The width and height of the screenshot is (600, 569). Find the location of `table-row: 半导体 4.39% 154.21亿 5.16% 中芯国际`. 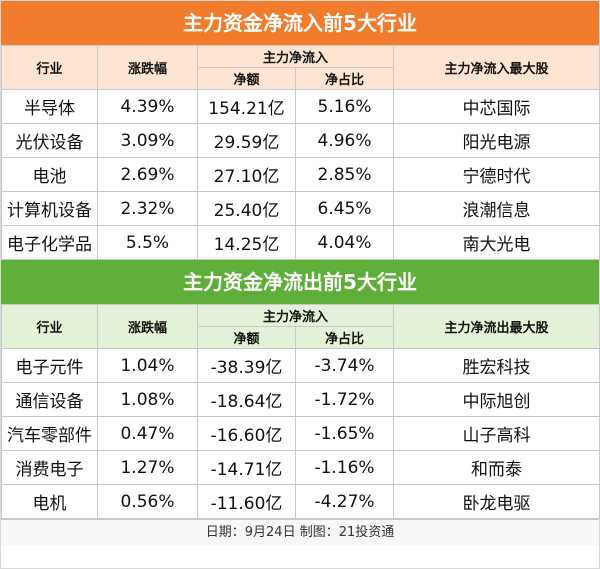

table-row: 半导体 4.39% 154.21亿 5.16% 中芯国际 is located at coordinates (300, 106).